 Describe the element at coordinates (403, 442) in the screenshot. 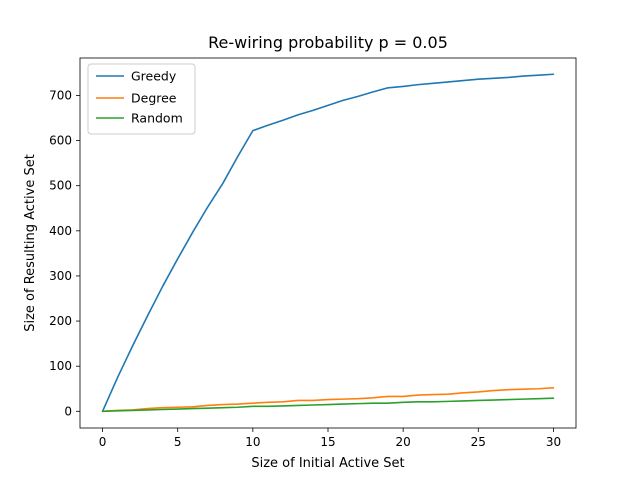

I see `x-tick-label: 20` at that location.